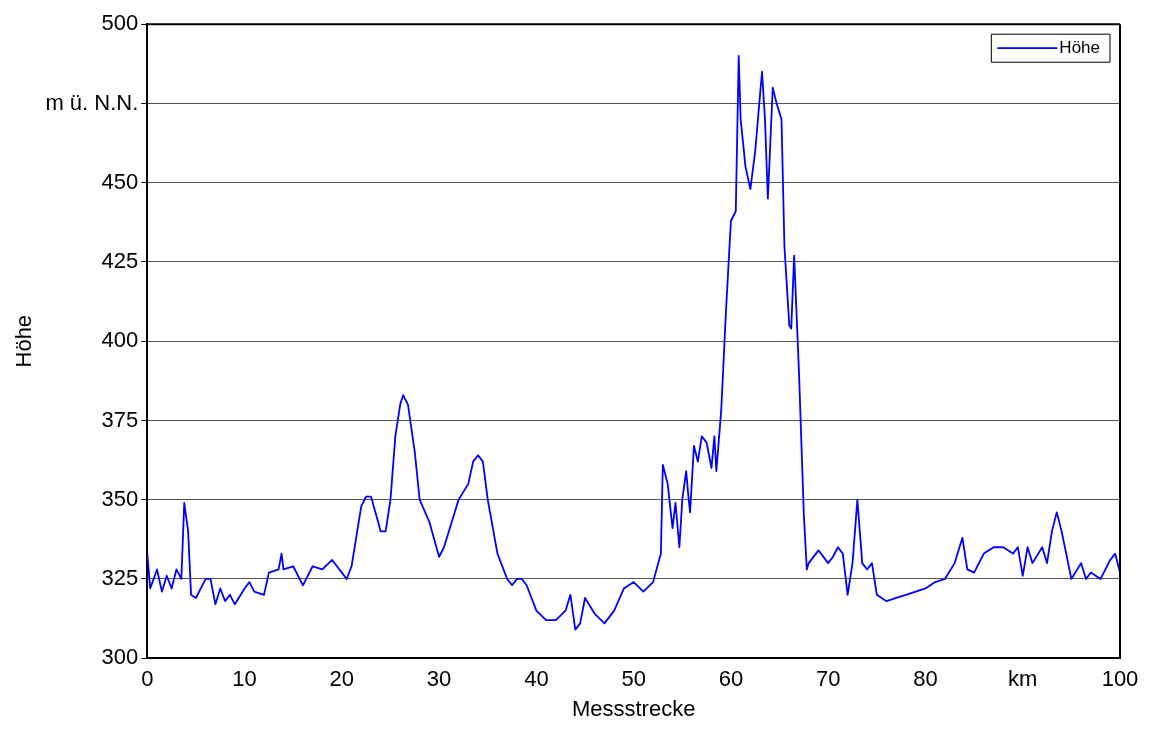 Image resolution: width=1162 pixels, height=731 pixels. What do you see at coordinates (92, 102) in the screenshot?
I see `y-tick-label: m ü. N.N.` at bounding box center [92, 102].